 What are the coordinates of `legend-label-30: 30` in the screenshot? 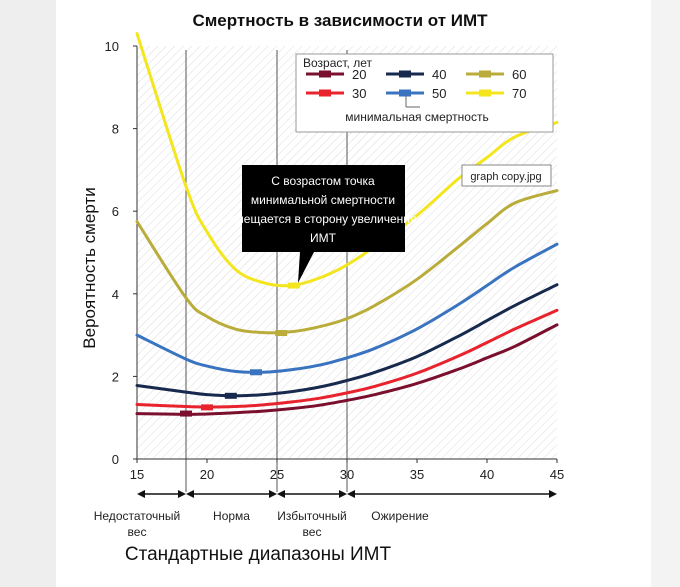 It's located at (359, 93).